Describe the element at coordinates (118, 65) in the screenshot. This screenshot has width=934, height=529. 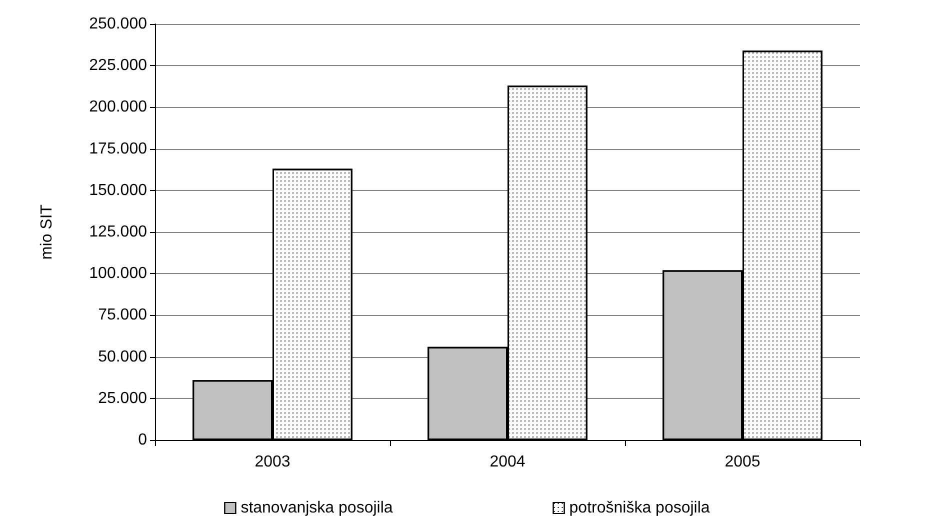
I see `y-tick-label: 225.000` at that location.